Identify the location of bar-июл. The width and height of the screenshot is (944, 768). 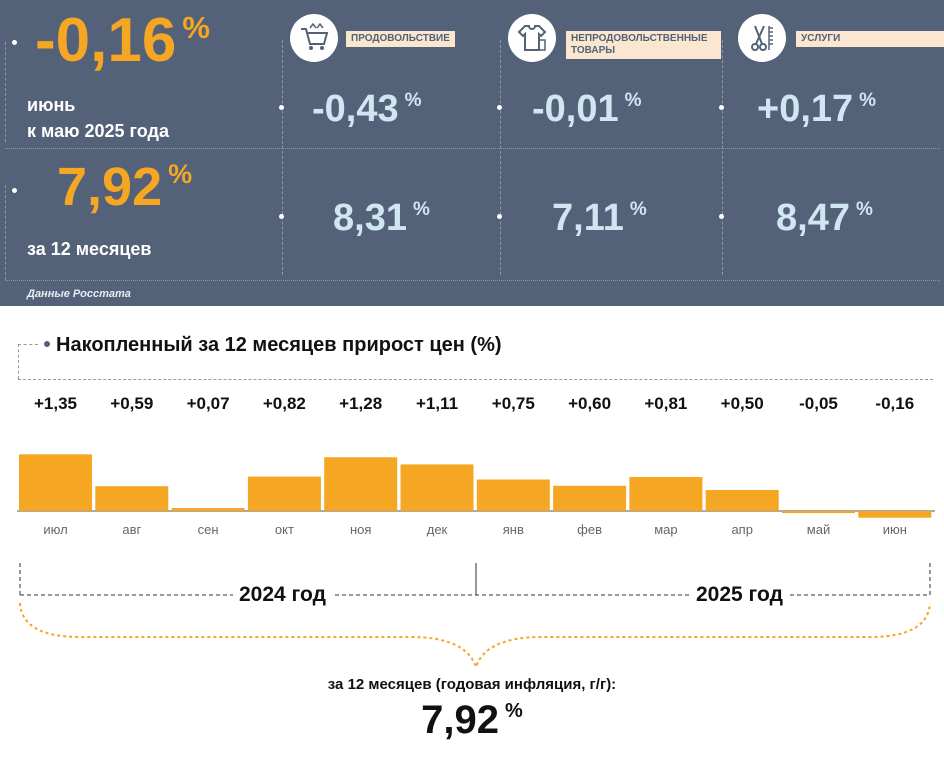
(55, 482).